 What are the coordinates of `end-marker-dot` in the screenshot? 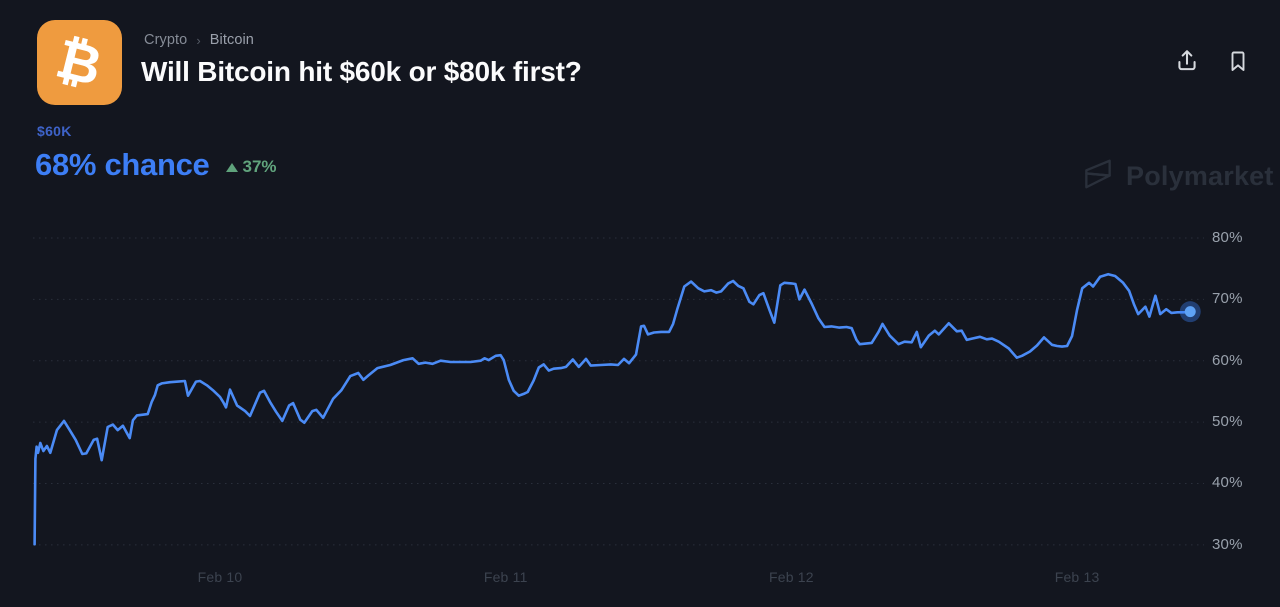 It's located at (1190, 312).